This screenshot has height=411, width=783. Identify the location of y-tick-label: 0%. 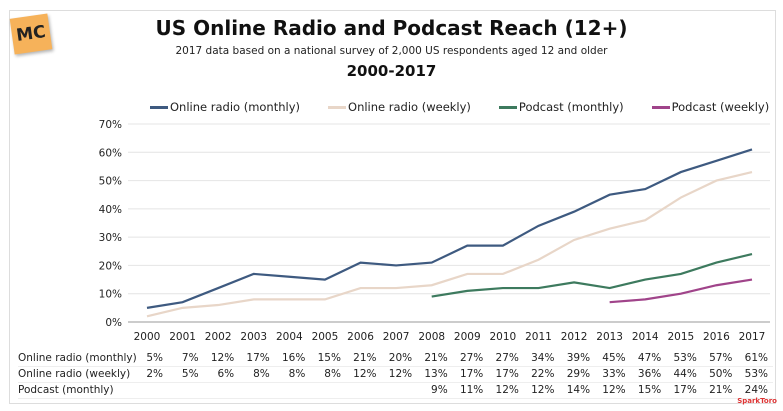
(113, 323).